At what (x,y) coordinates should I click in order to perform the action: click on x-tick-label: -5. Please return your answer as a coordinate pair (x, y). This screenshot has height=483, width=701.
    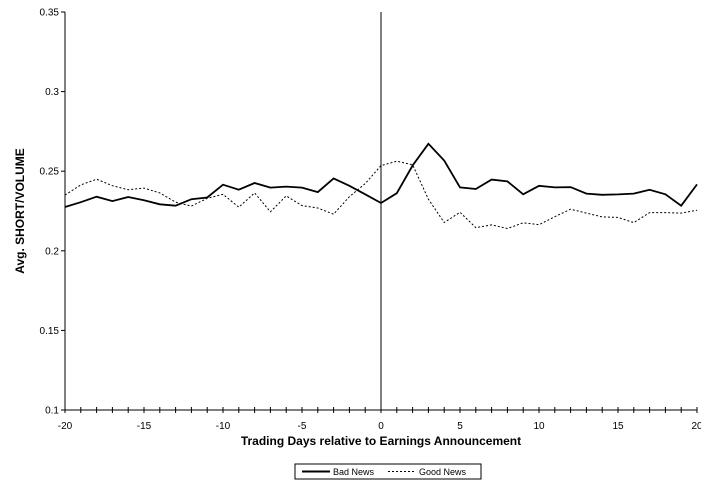
    Looking at the image, I should click on (302, 426).